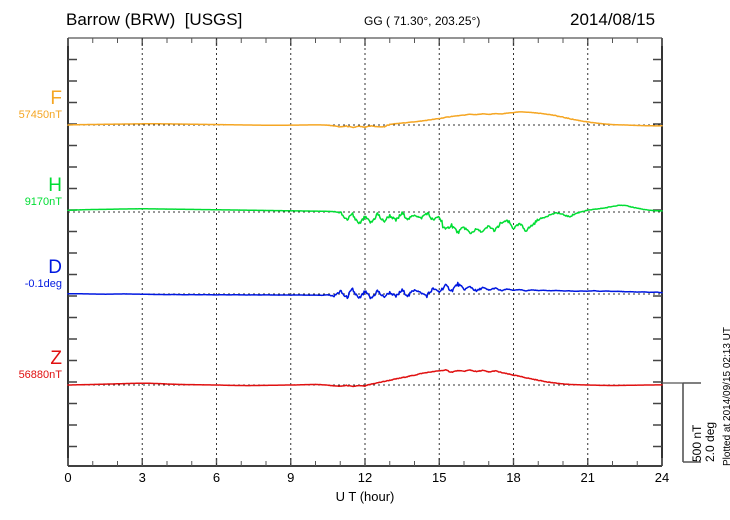 The height and width of the screenshot is (520, 730). What do you see at coordinates (56, 358) in the screenshot?
I see `channel-name: Z` at bounding box center [56, 358].